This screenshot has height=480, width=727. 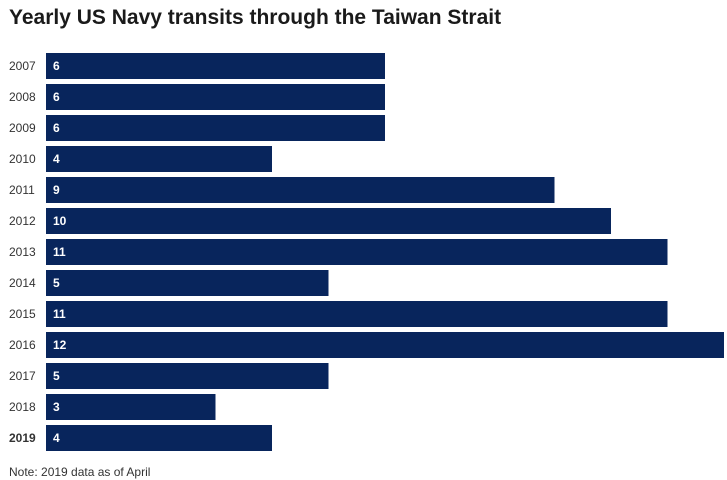 I want to click on bar-2011, so click(x=300, y=190).